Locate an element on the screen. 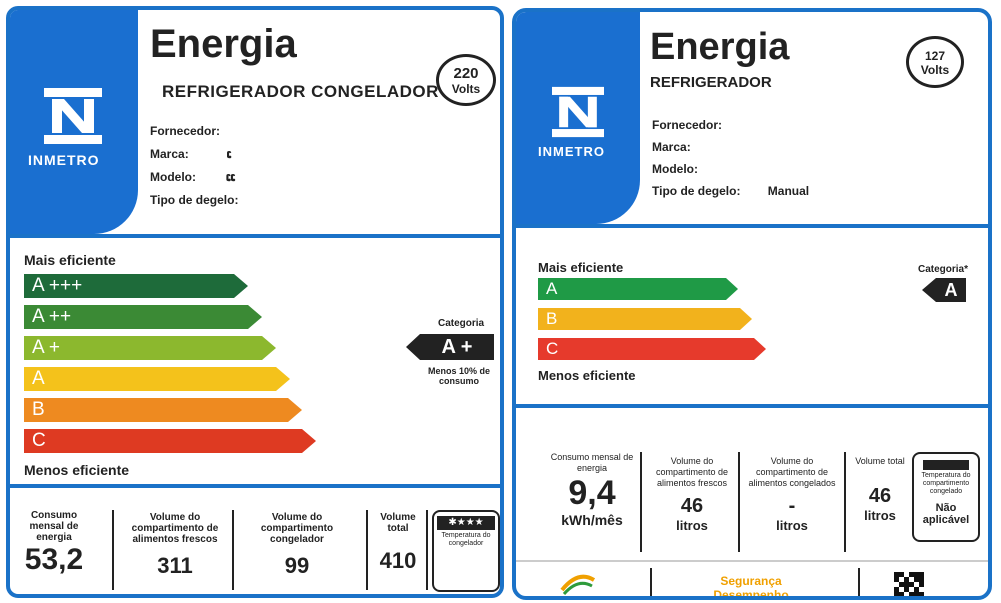 This screenshot has height=603, width=1001. efficiency-bar-a-plus-plus: A ++ is located at coordinates (143, 317).